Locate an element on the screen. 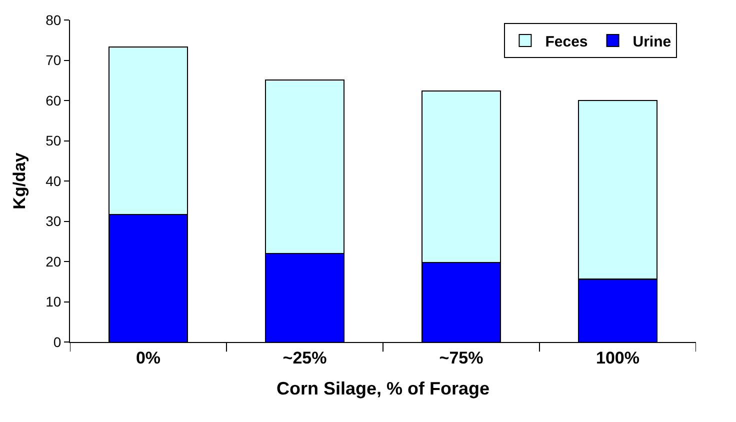  x-axis-title: Corn Silage, % of Forage is located at coordinates (383, 388).